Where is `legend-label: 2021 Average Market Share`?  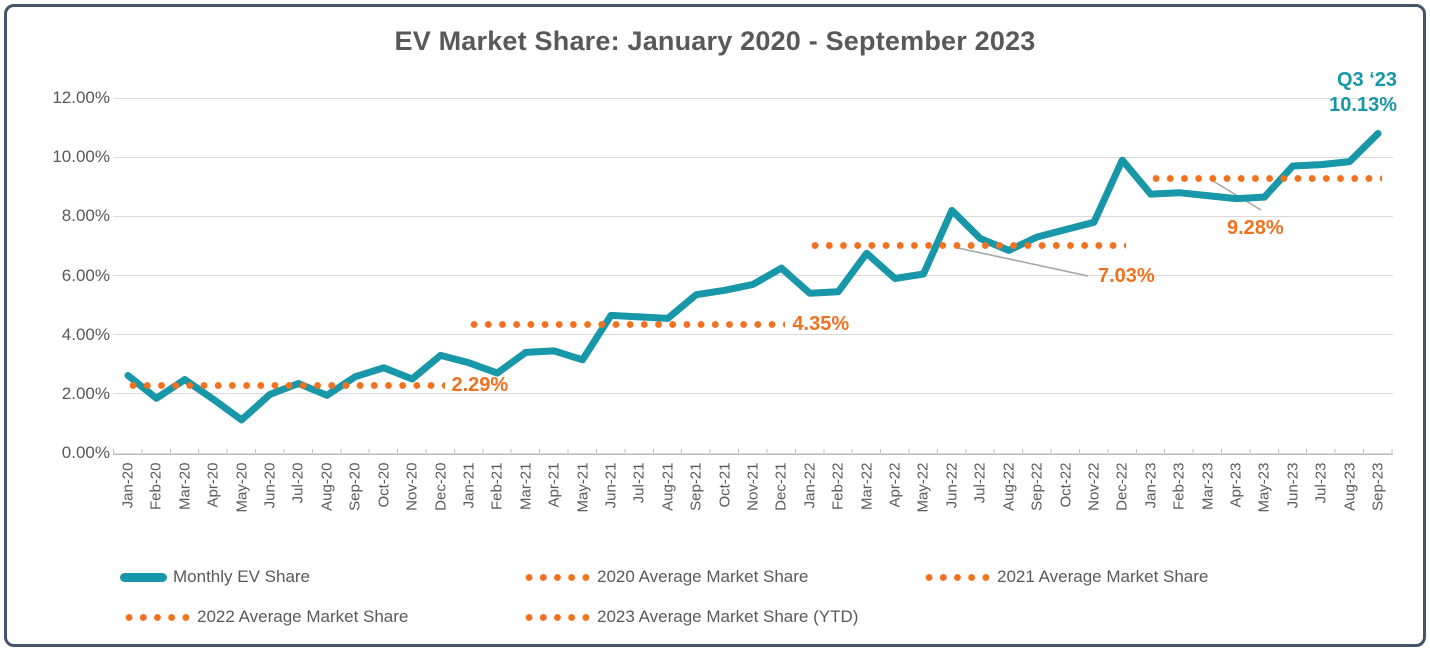 legend-label: 2021 Average Market Share is located at coordinates (1103, 576).